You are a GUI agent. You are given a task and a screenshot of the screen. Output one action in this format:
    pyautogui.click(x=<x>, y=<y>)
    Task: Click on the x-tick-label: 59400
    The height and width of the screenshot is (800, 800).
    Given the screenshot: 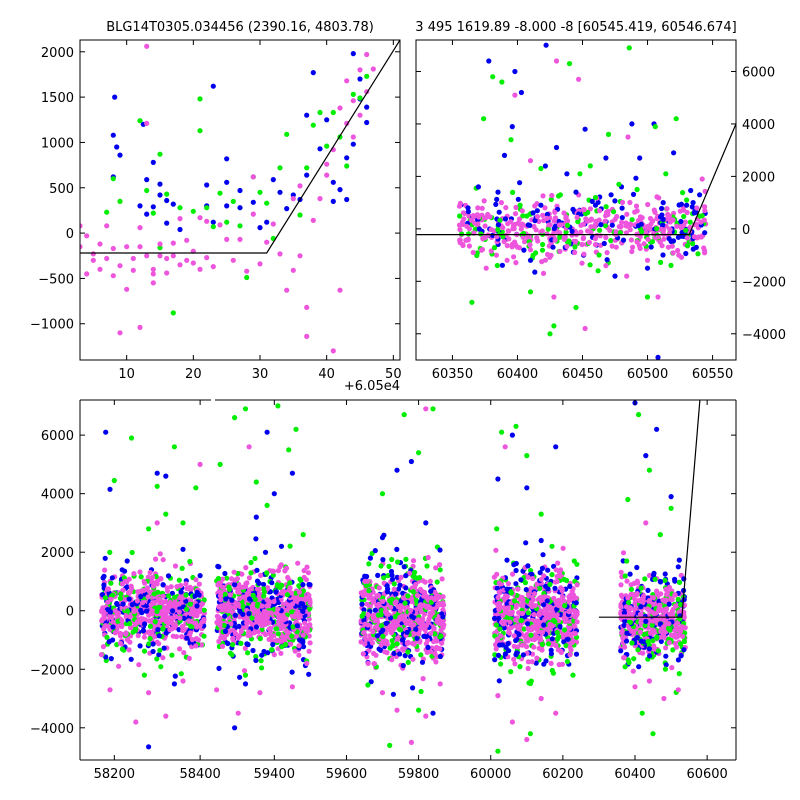 What is the action you would take?
    pyautogui.click(x=274, y=774)
    